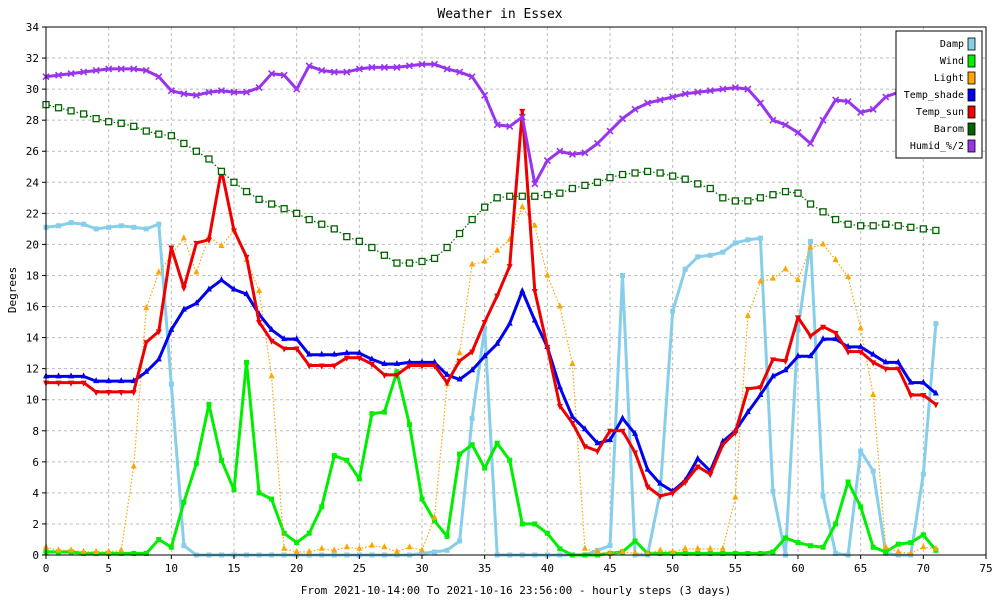 Image resolution: width=1000 pixels, height=600 pixels. I want to click on y-tick-label: 2, so click(35, 524).